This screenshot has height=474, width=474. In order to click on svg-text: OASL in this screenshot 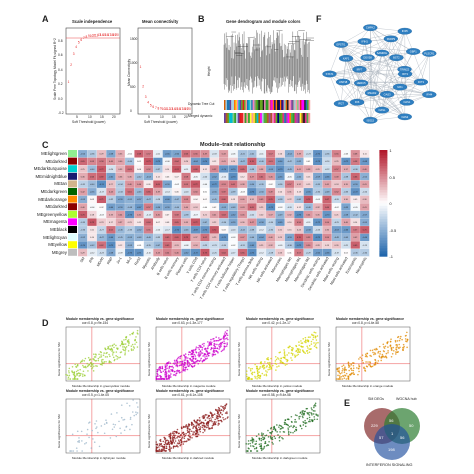, I will do `click(382, 110)`.